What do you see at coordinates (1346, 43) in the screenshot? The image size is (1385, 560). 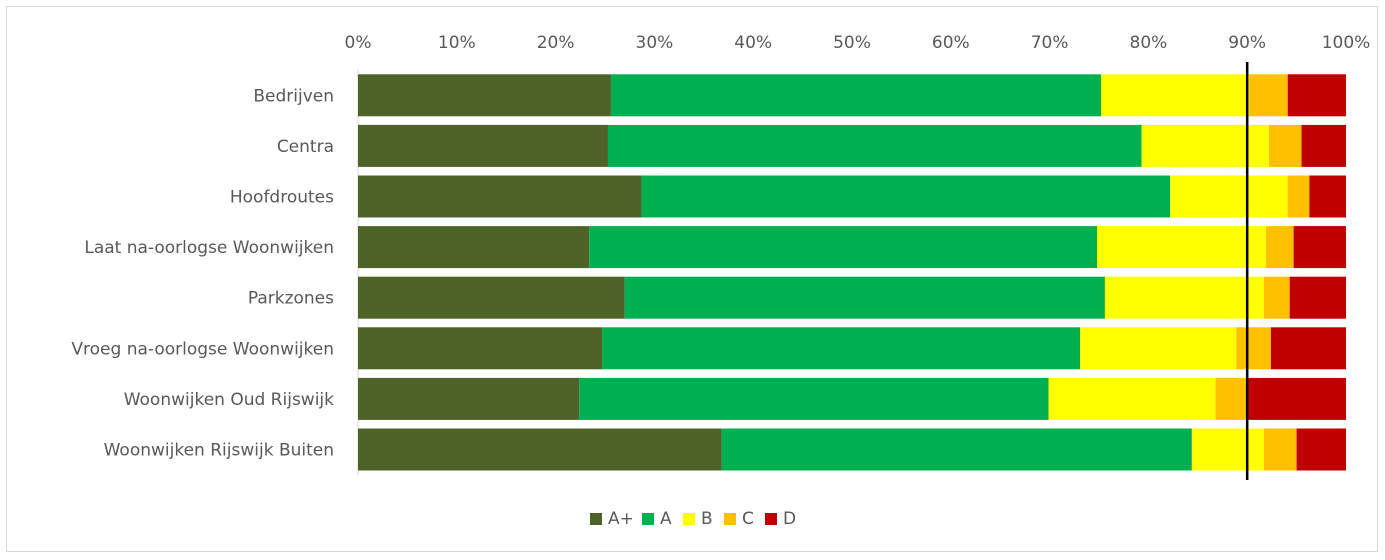 I see `x-tick-label: 100%` at bounding box center [1346, 43].